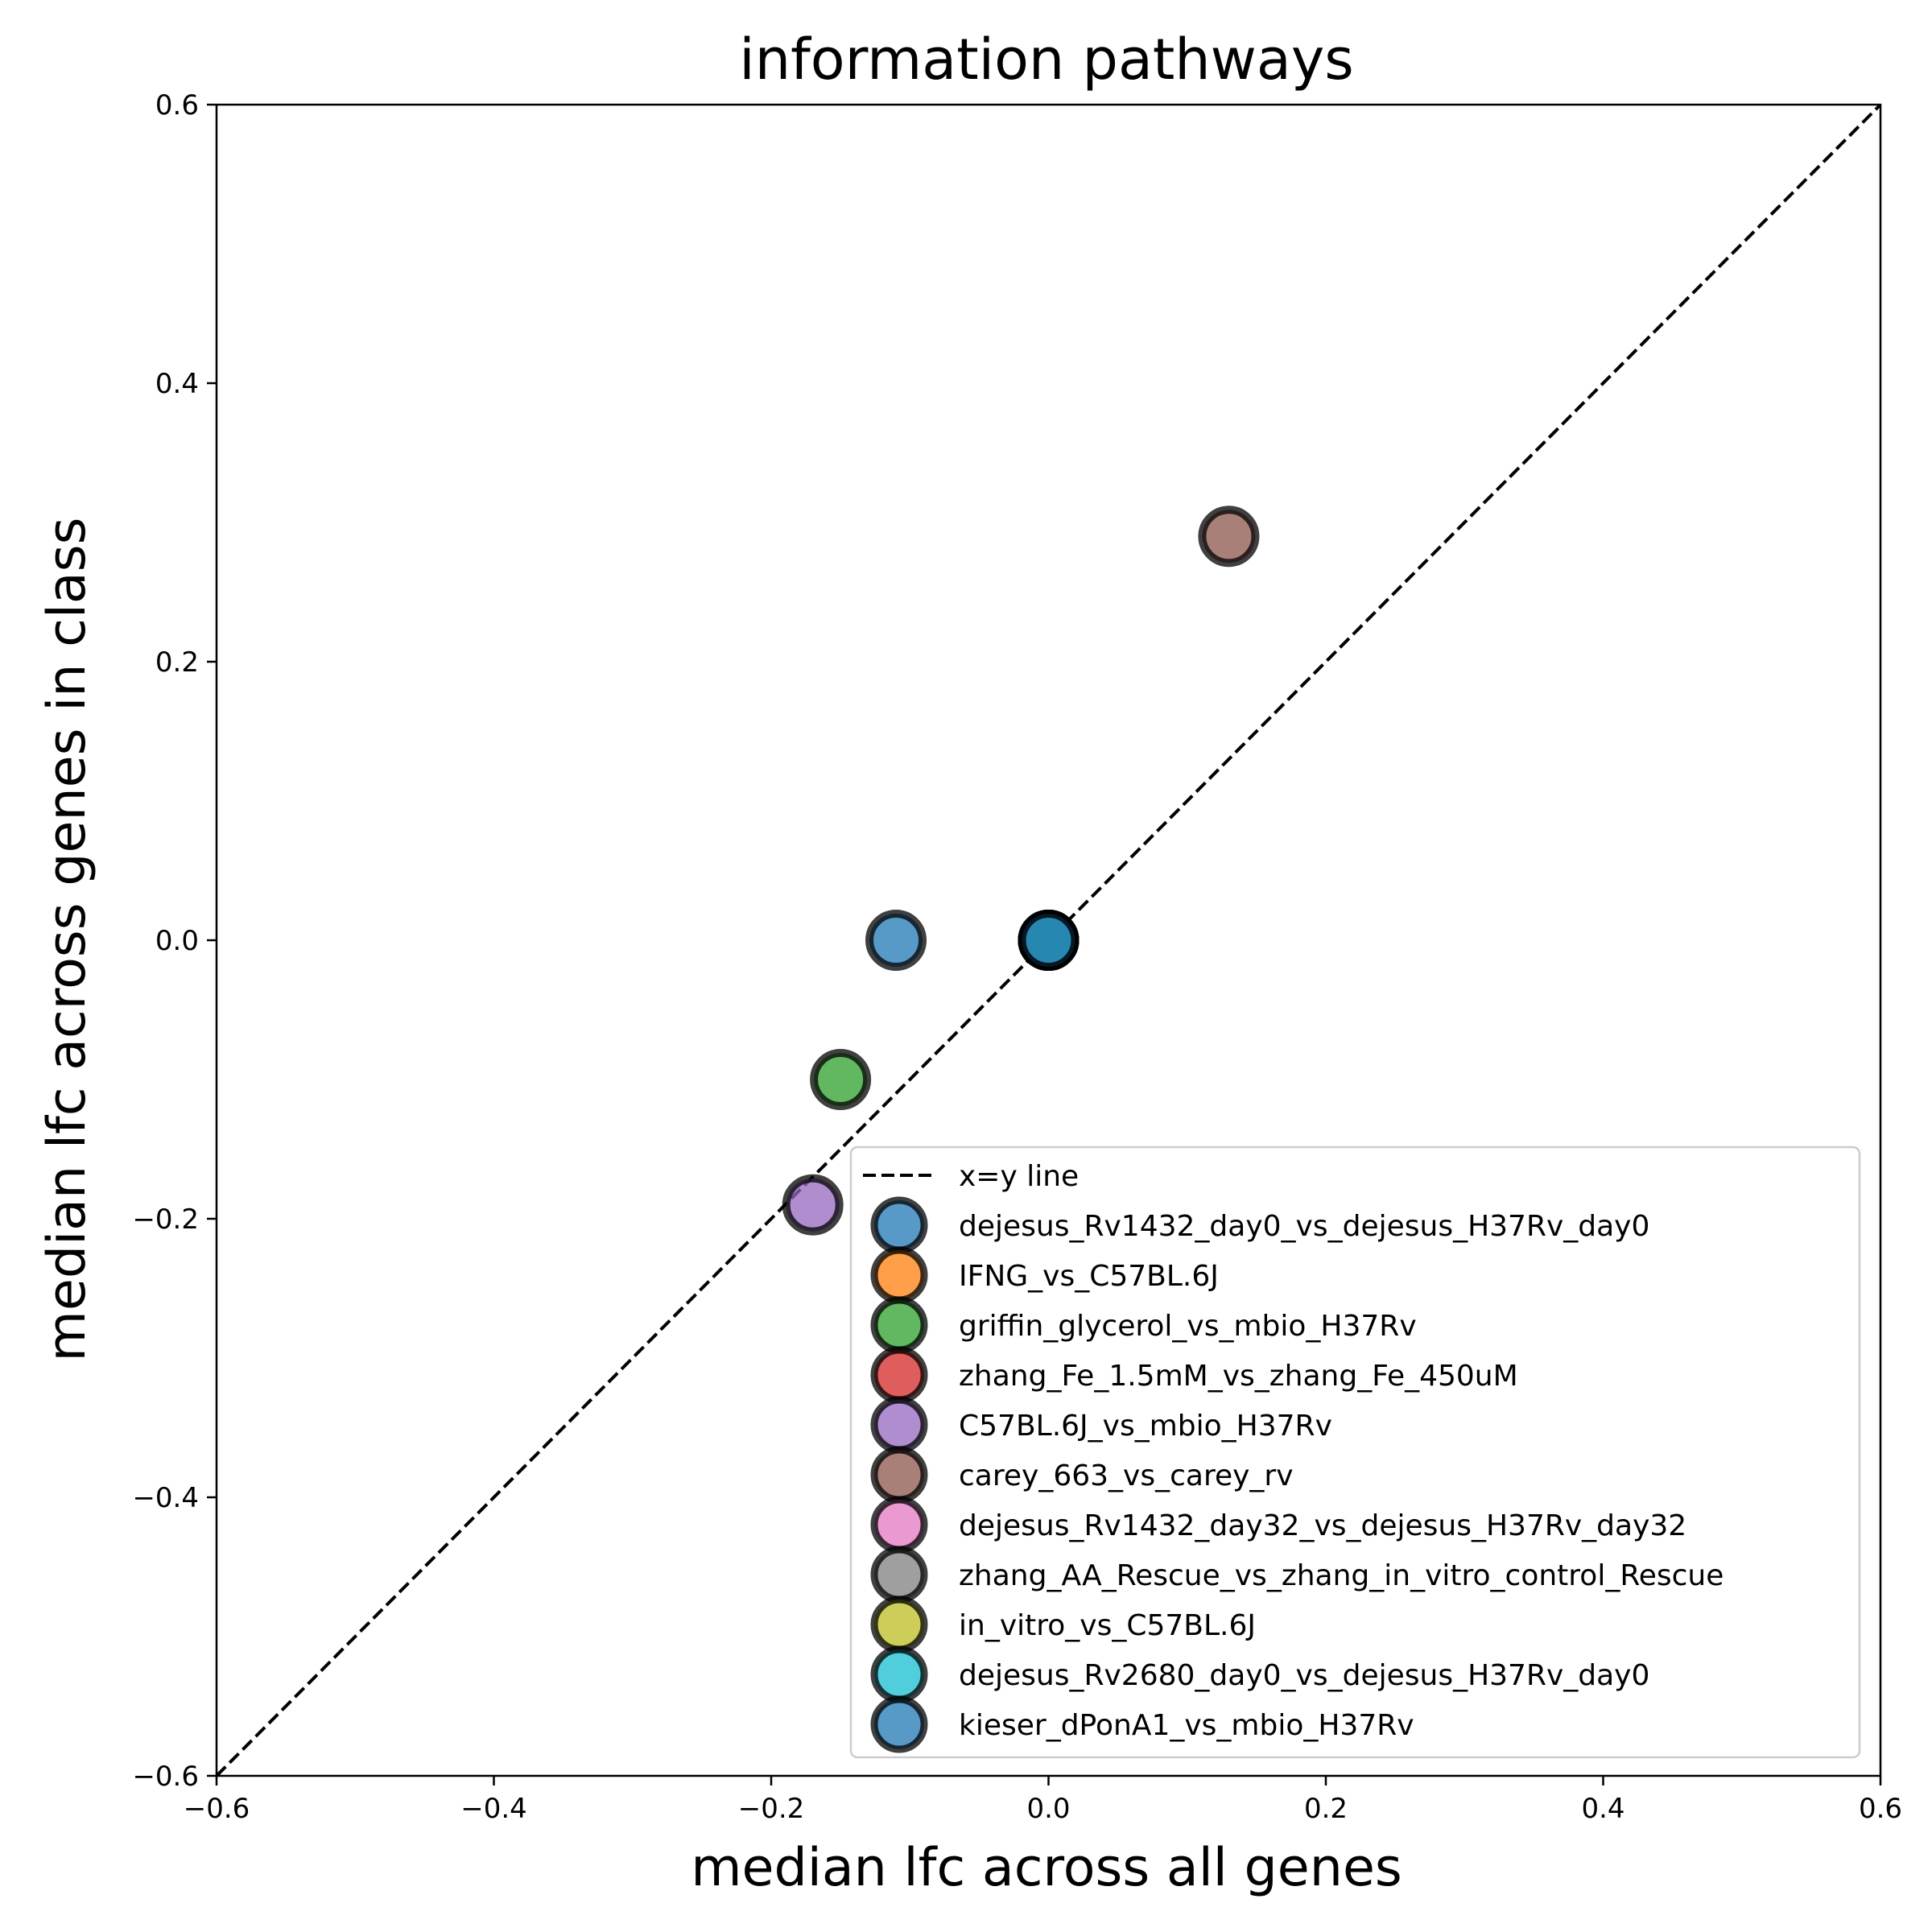  I want to click on y-tick-label: 0.4, so click(177, 384).